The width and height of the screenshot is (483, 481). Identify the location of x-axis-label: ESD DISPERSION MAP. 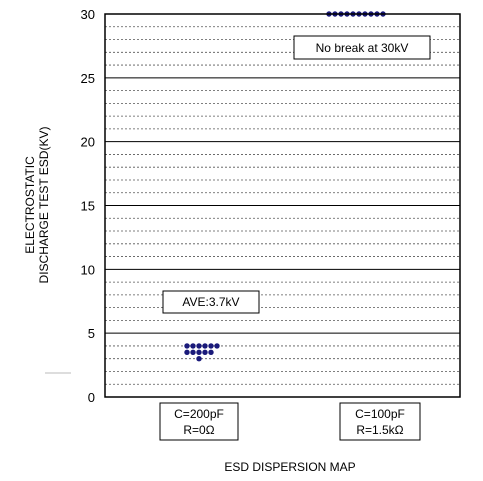
(289, 467).